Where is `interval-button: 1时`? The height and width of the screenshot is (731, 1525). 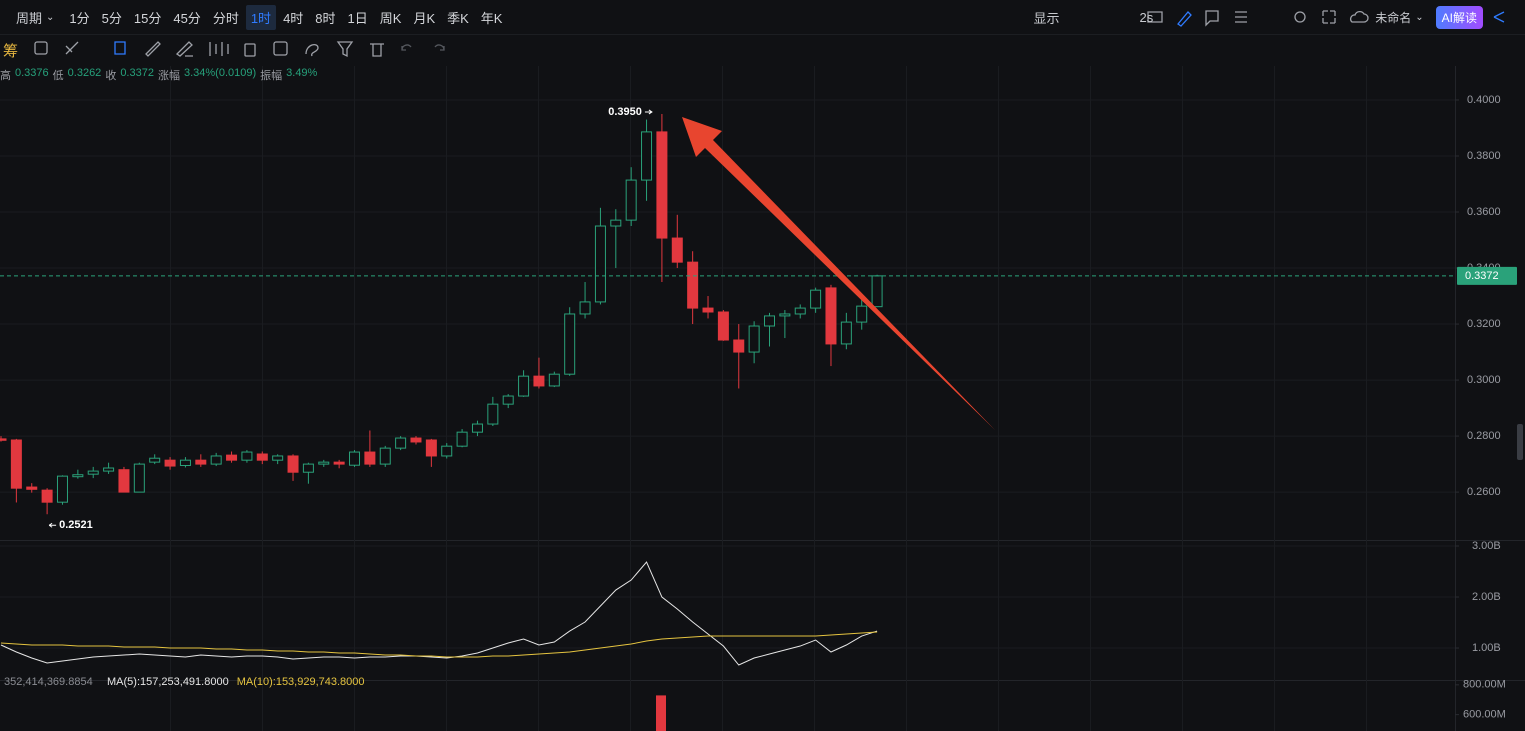
interval-button: 1时 is located at coordinates (261, 17).